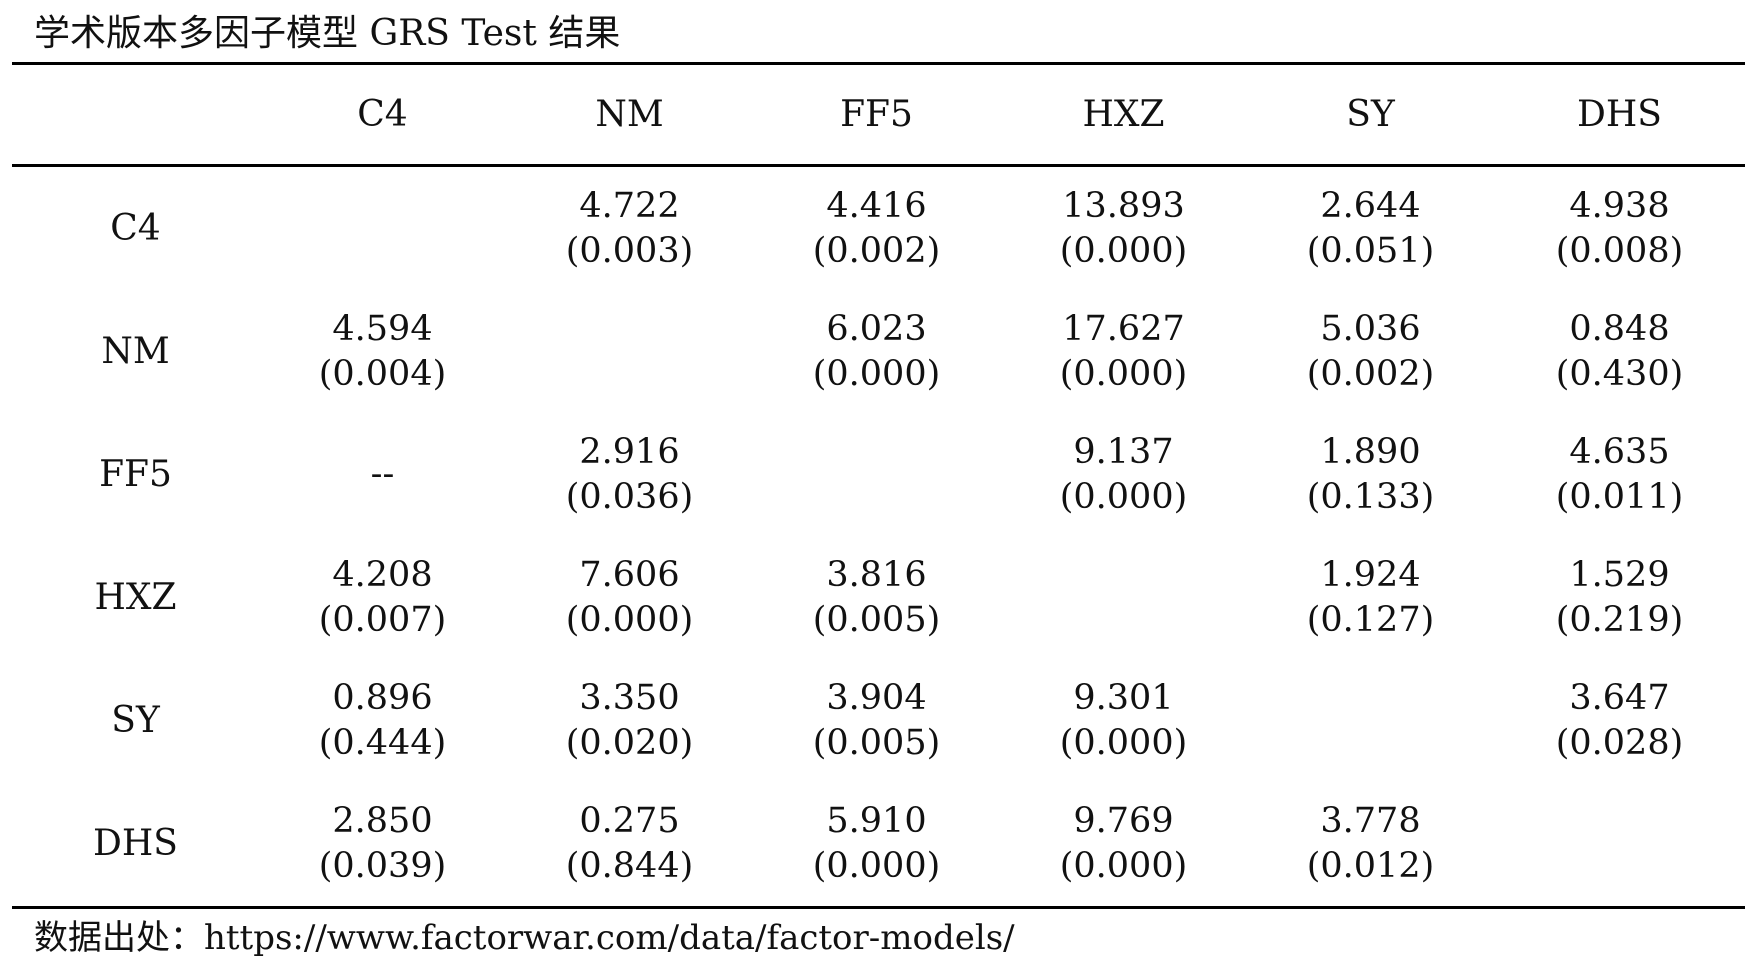 The width and height of the screenshot is (1750, 967). What do you see at coordinates (382, 328) in the screenshot?
I see `grs-statistic: 4.594` at bounding box center [382, 328].